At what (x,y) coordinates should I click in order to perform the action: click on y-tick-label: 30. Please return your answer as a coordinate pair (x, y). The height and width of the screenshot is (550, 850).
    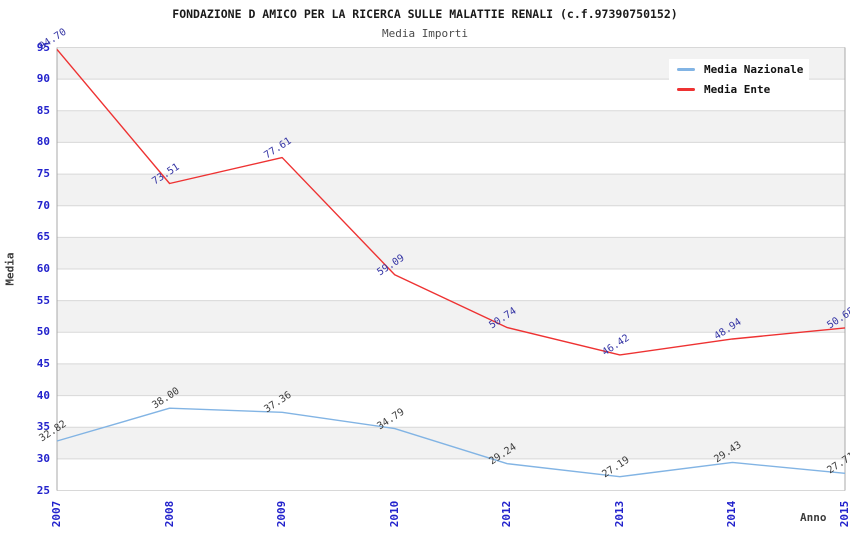
    Looking at the image, I should click on (43, 458).